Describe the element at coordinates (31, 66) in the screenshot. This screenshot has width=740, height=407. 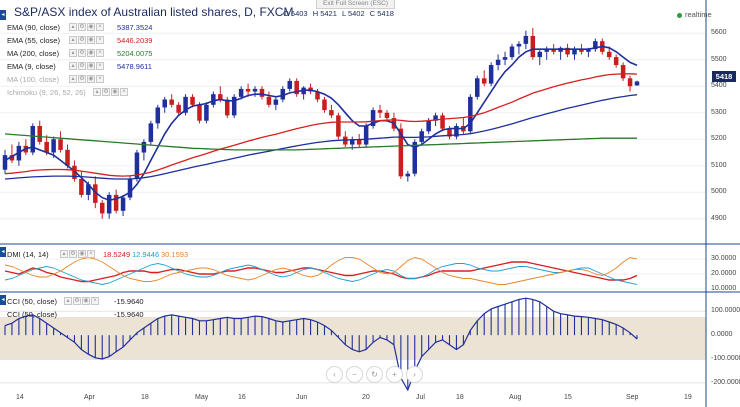
I see `legend-label: EMA (9, close)` at that location.